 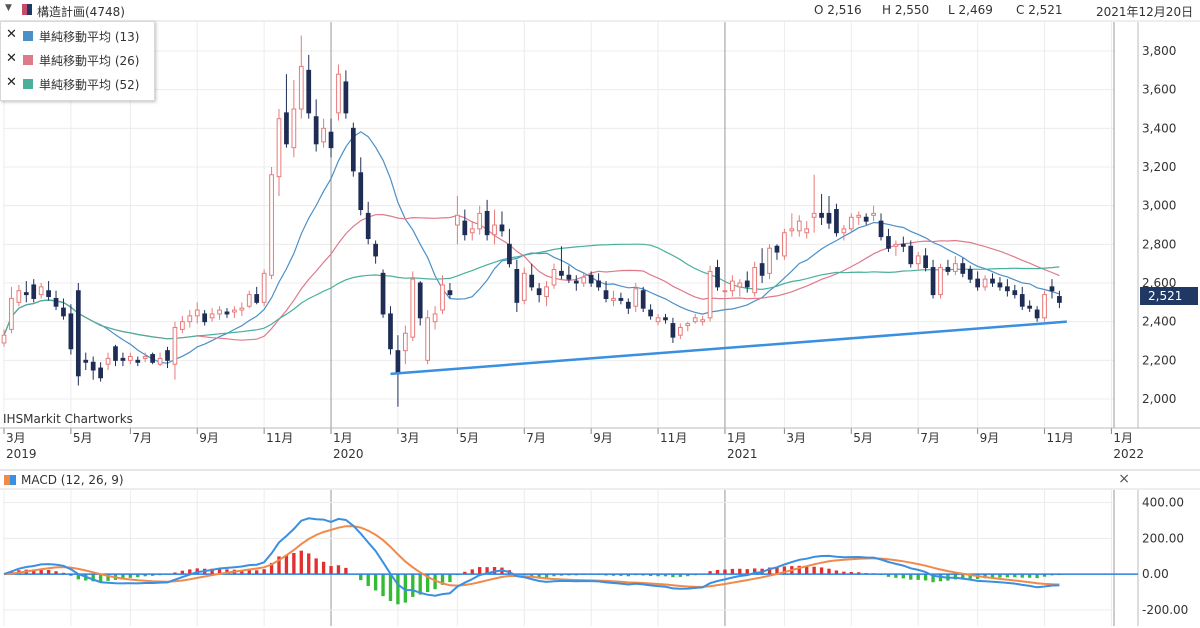 What do you see at coordinates (569, 480) in the screenshot?
I see `macd-header: MACD (12, 26, 9) ×` at bounding box center [569, 480].